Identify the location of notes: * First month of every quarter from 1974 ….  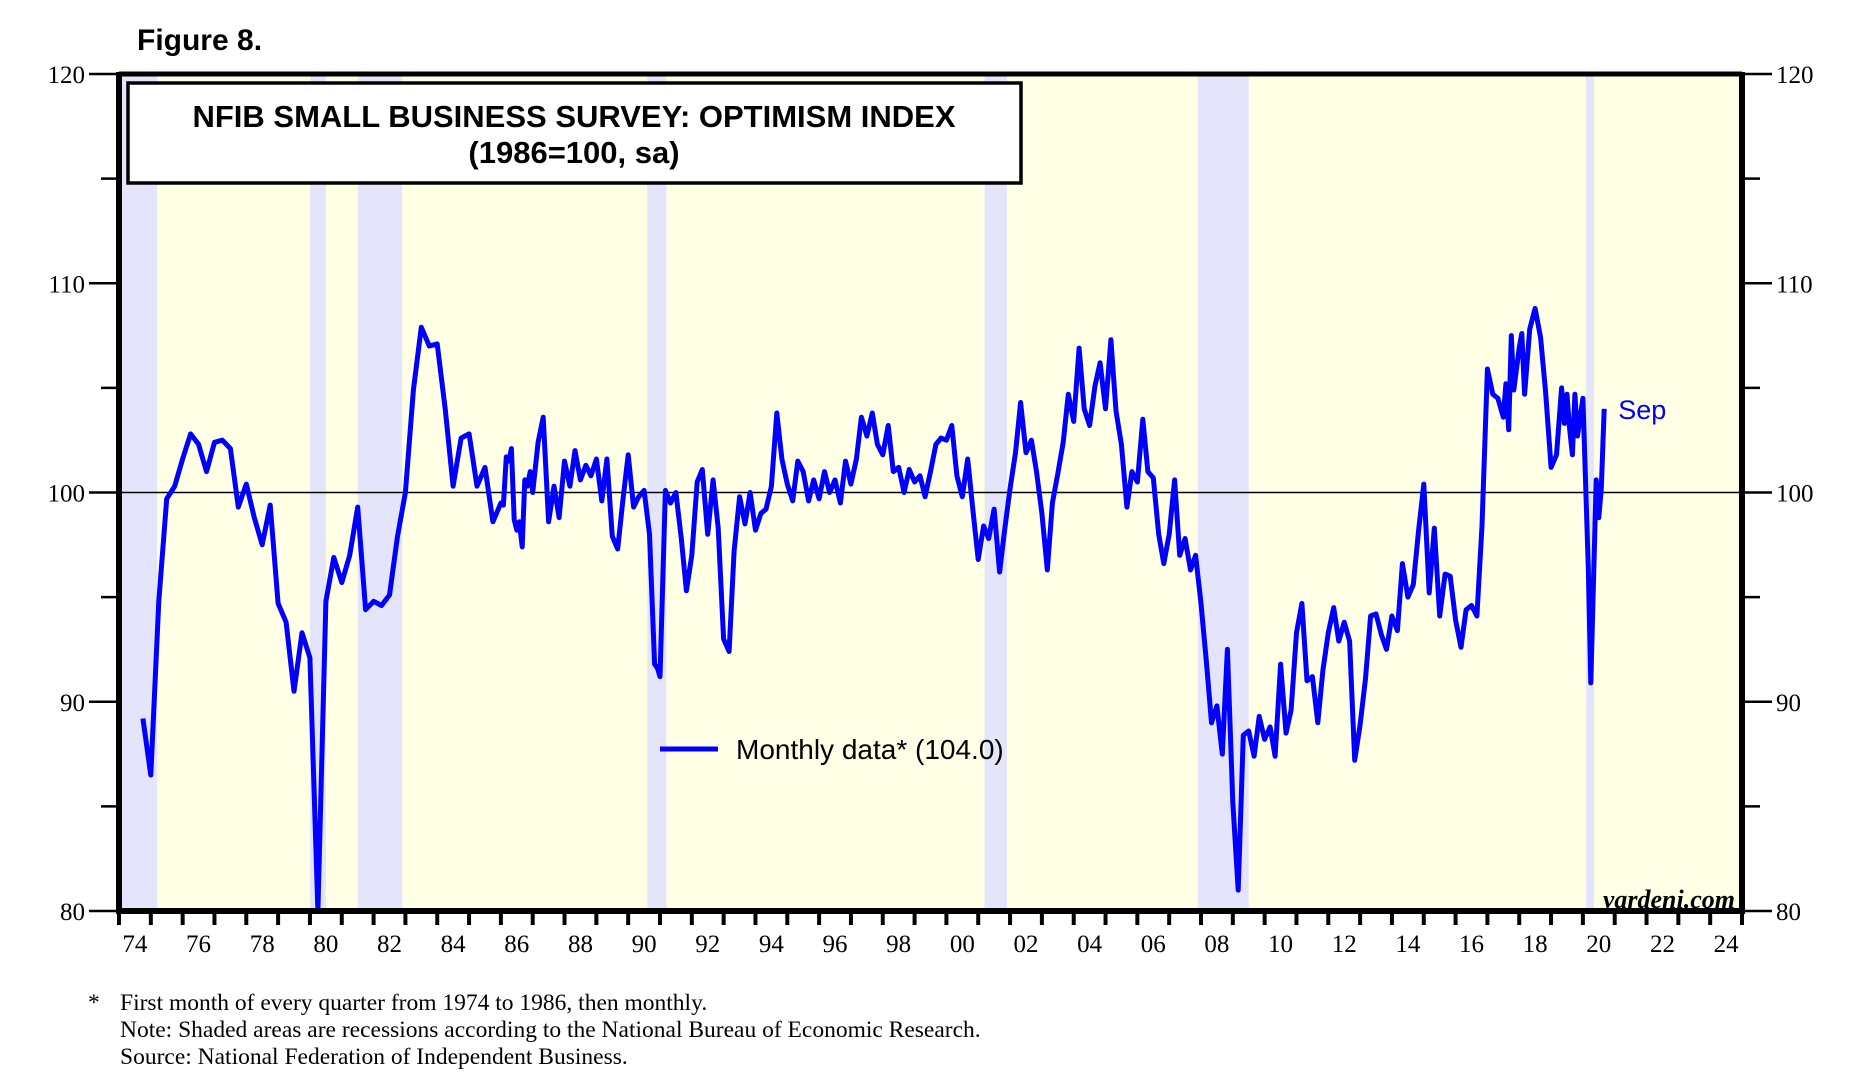
(534, 1030).